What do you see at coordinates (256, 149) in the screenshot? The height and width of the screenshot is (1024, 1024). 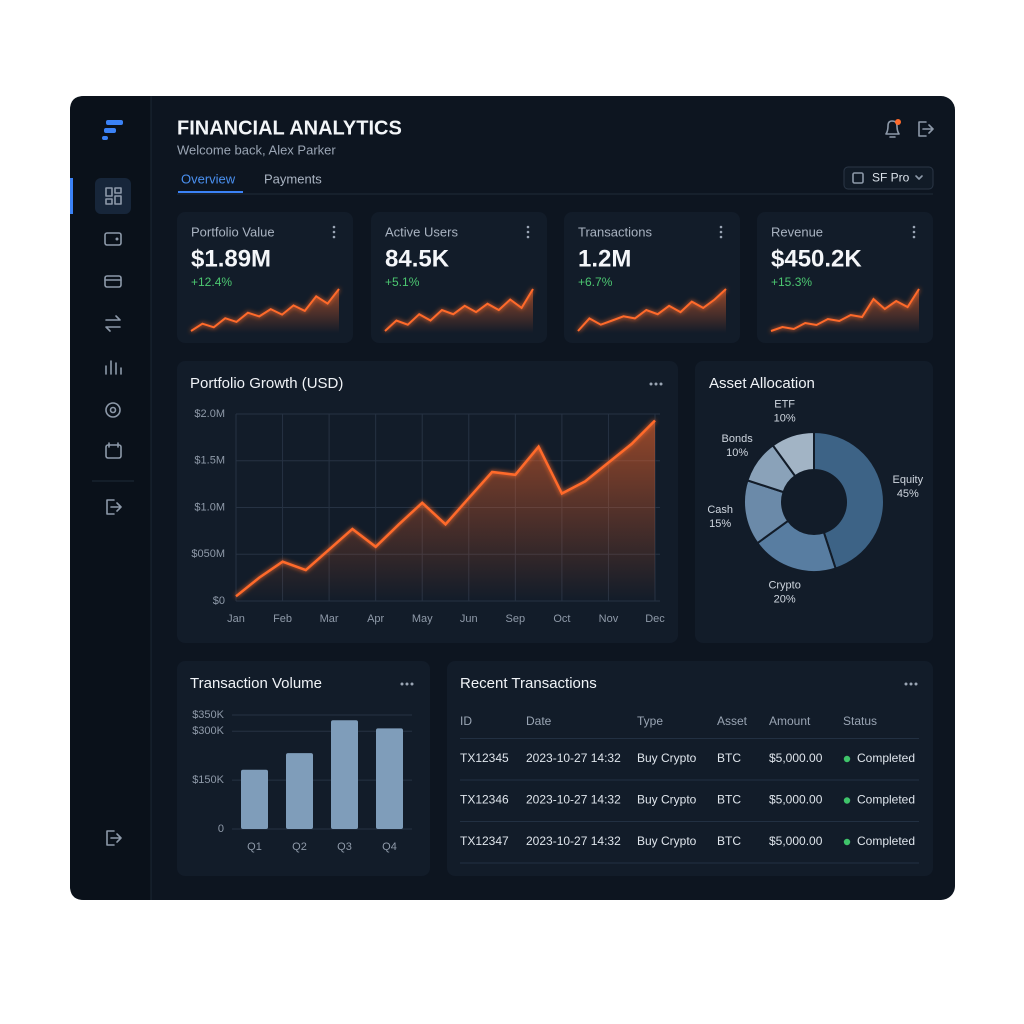 I see `page-subtitle: Welcome back, Alex Parker` at bounding box center [256, 149].